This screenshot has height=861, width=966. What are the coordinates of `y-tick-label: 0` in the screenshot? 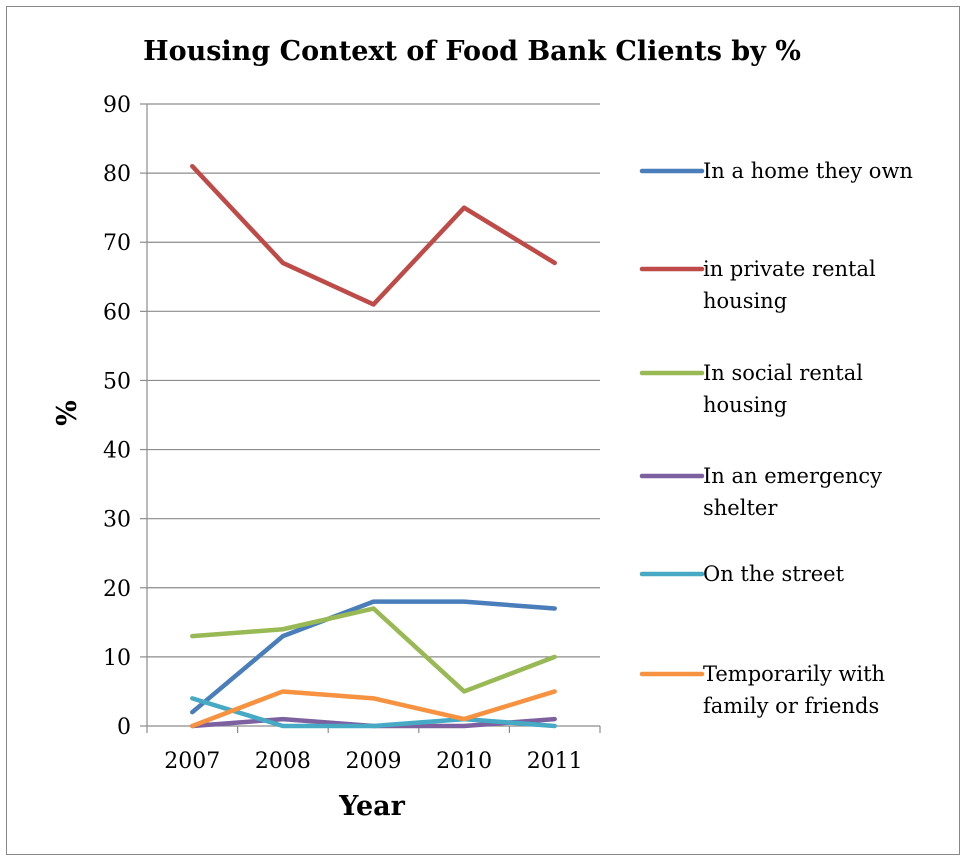 It's located at (124, 727).